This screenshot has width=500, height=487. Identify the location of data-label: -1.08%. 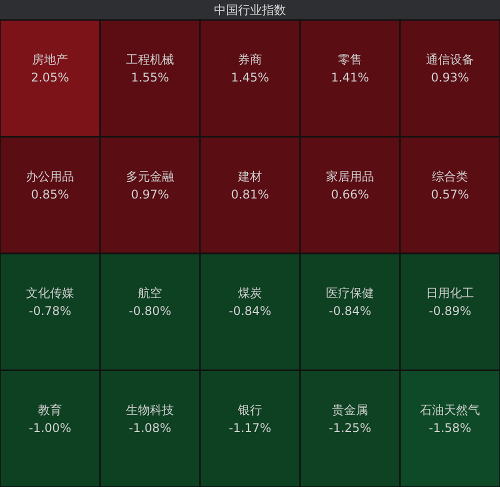
(150, 427).